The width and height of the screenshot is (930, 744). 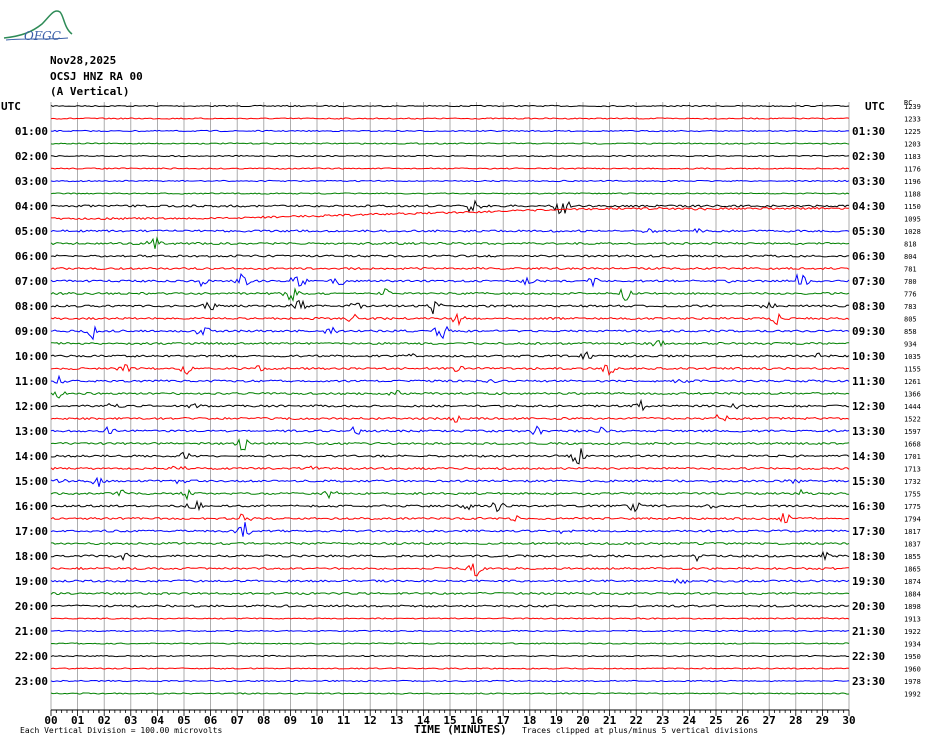 What do you see at coordinates (868, 406) in the screenshot?
I see `right-hour-label: 12:30` at bounding box center [868, 406].